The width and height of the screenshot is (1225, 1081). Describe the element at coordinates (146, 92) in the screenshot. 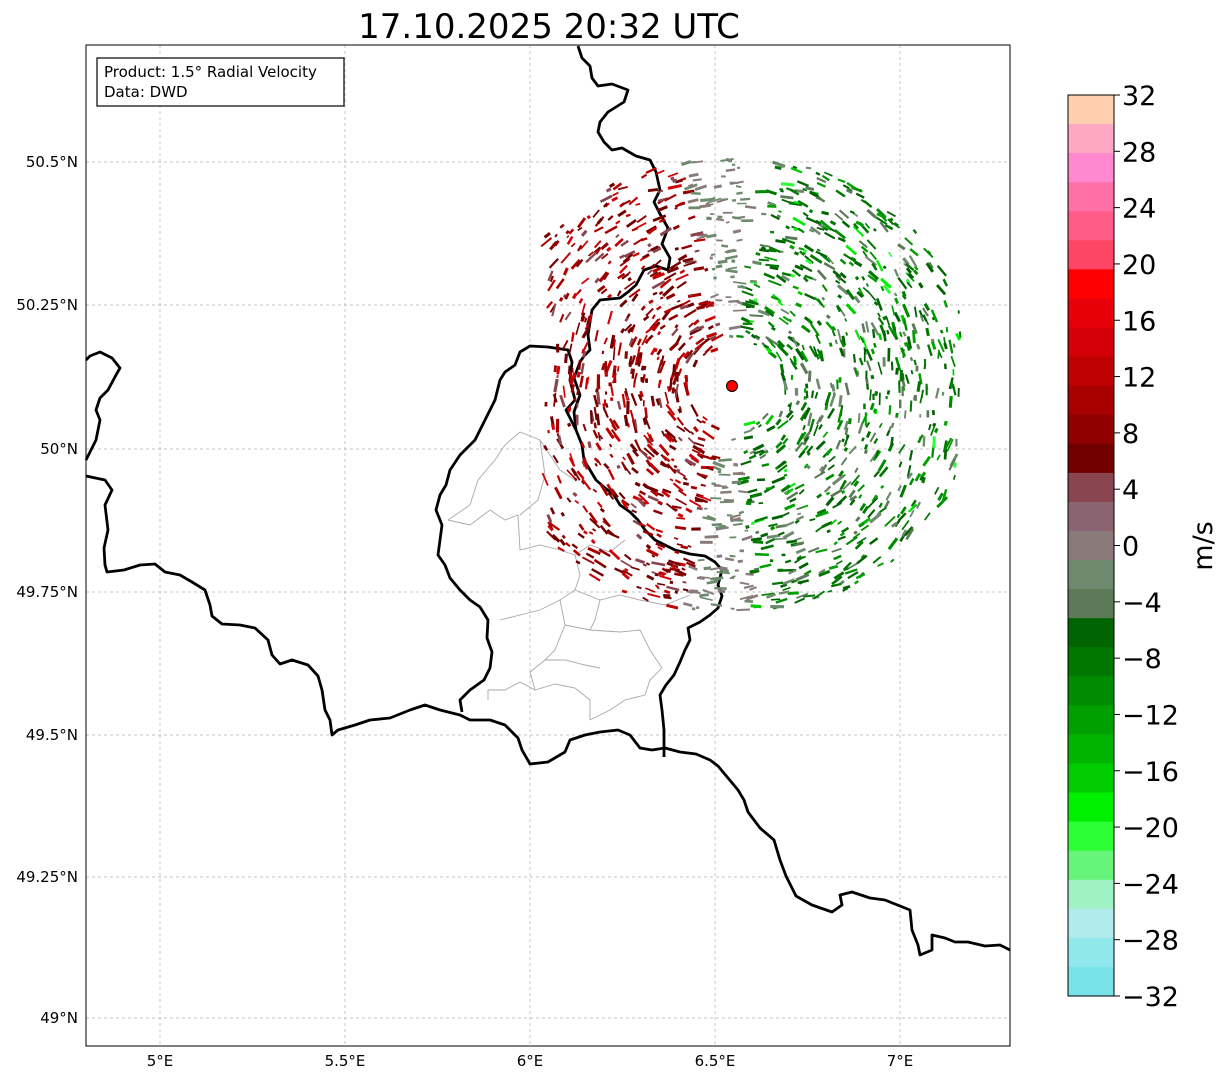

I see `info-data-source: Data: DWD` at that location.